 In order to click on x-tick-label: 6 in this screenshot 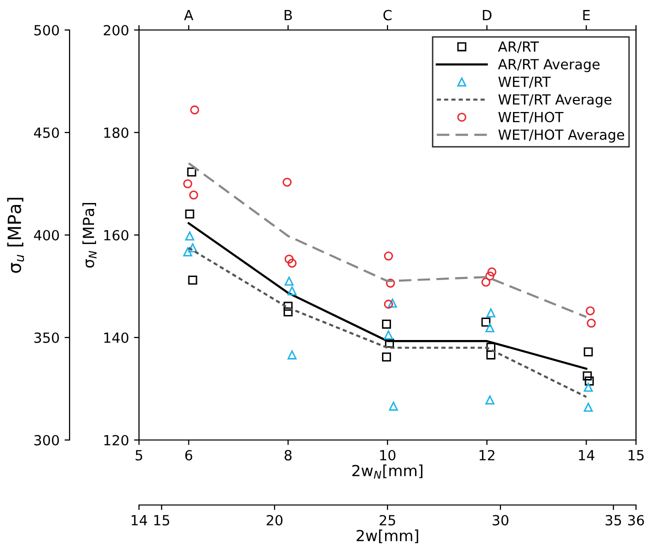, I will do `click(188, 455)`.